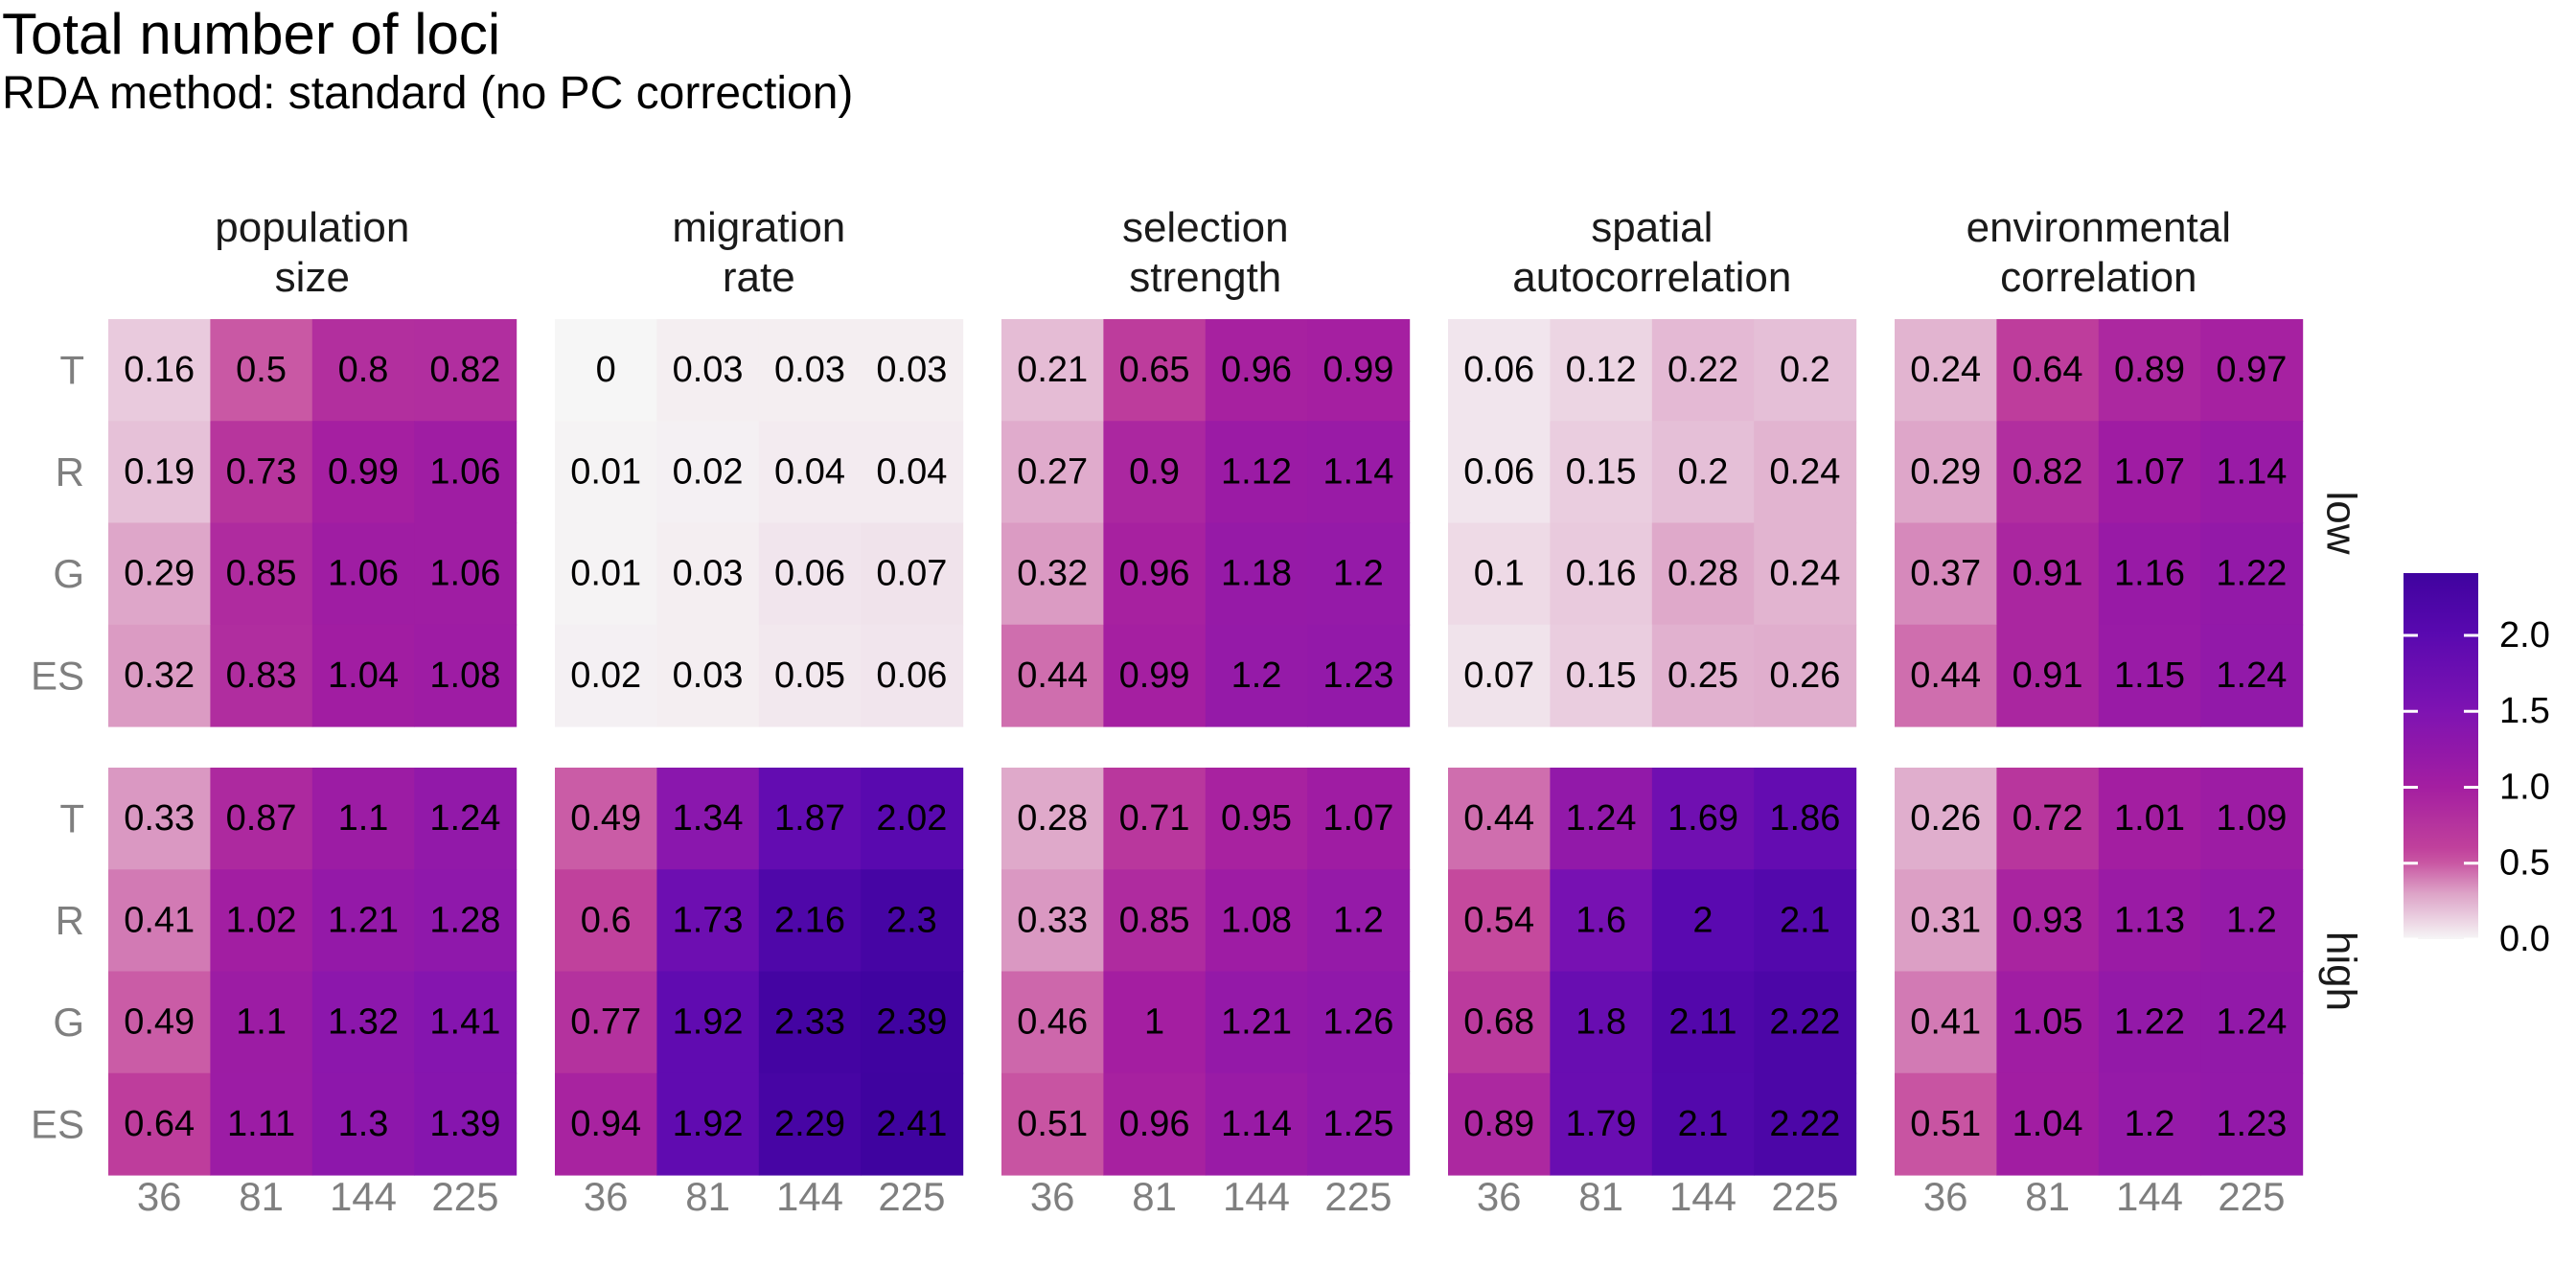 The image size is (2576, 1288). What do you see at coordinates (464, 1124) in the screenshot?
I see `cell-value-label: 1.39` at bounding box center [464, 1124].